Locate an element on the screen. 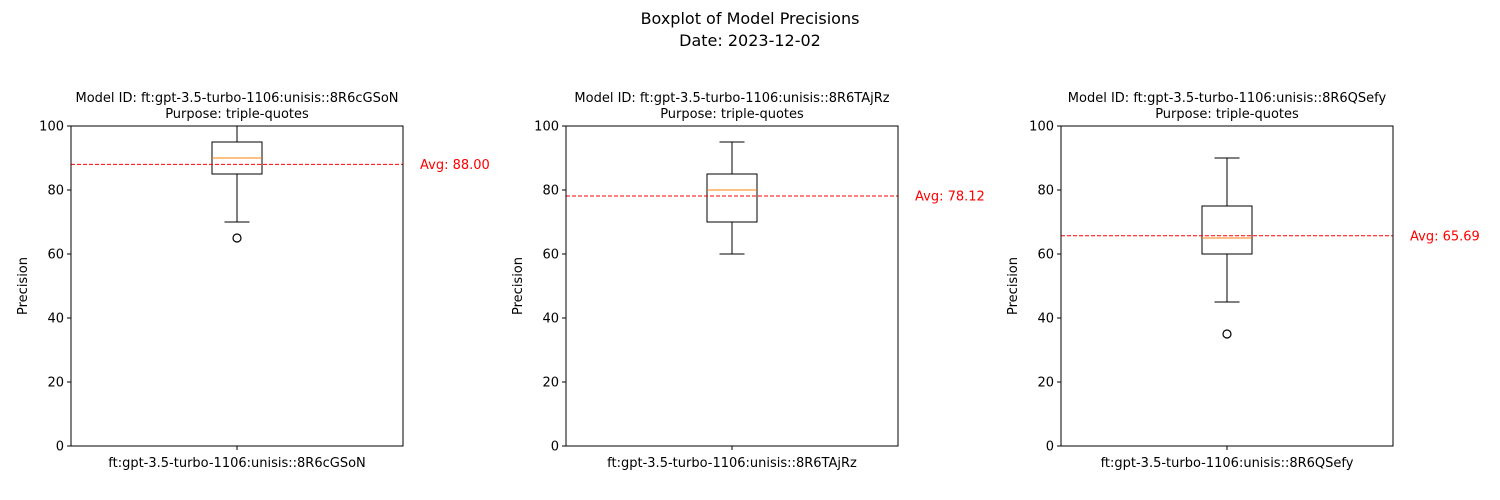  figure-subtitle: Date: 2023-12-02 is located at coordinates (750, 40).